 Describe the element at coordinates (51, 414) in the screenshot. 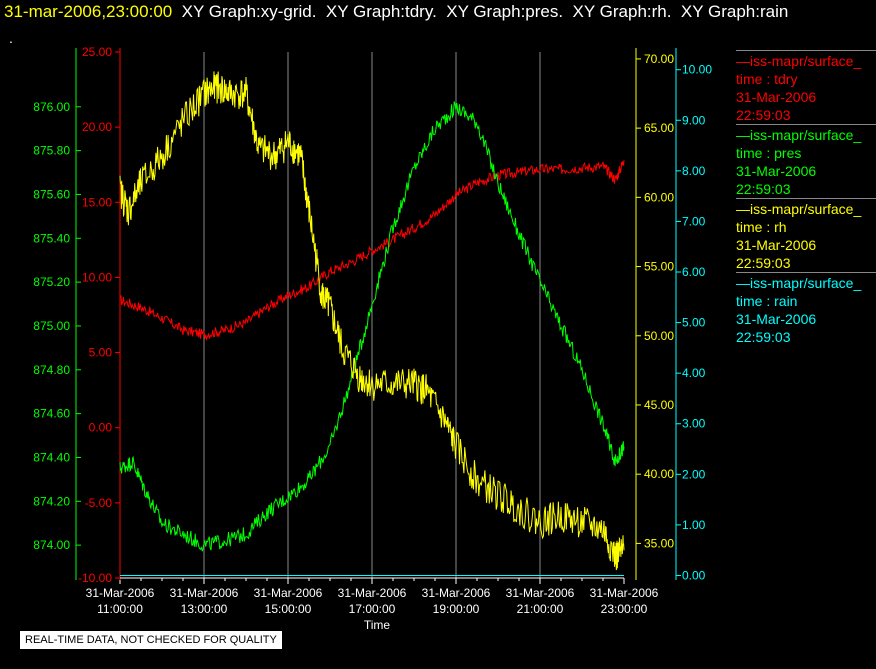

I see `pres-tick-label: 874.60` at that location.